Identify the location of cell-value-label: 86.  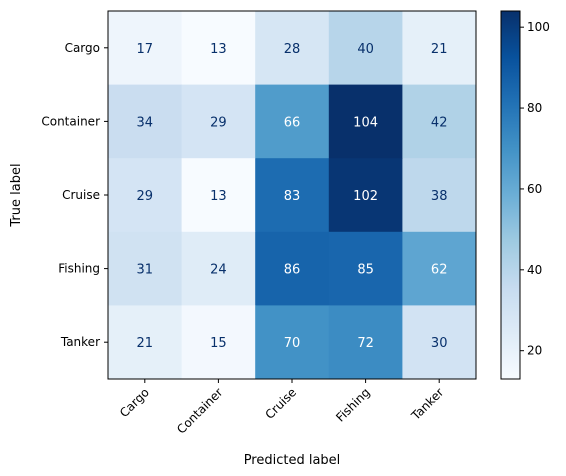
(292, 270).